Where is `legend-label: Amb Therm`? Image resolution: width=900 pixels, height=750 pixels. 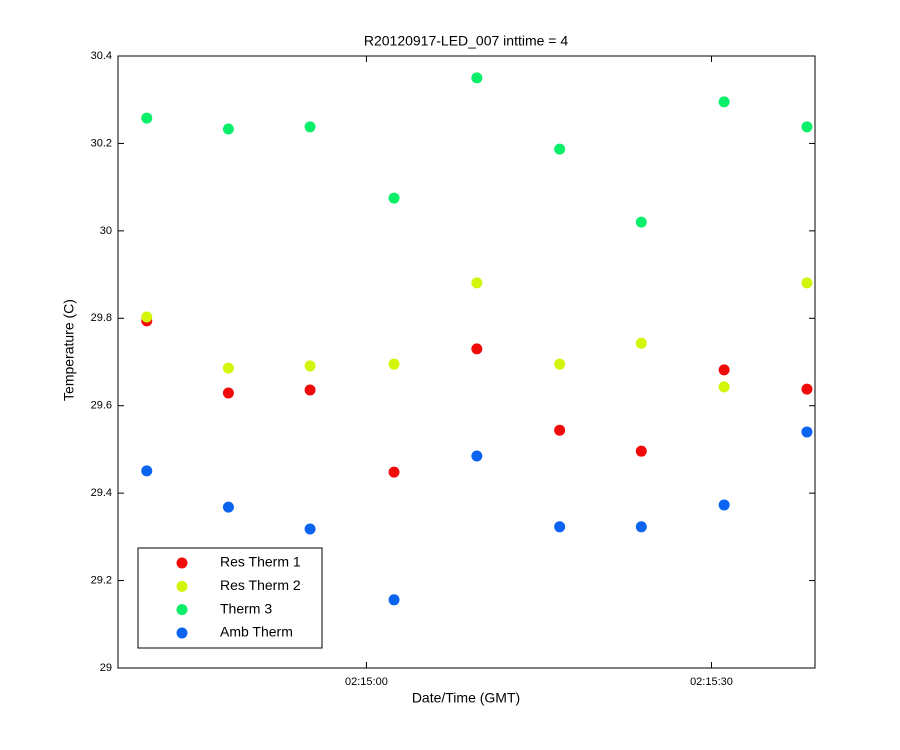 legend-label: Amb Therm is located at coordinates (256, 632).